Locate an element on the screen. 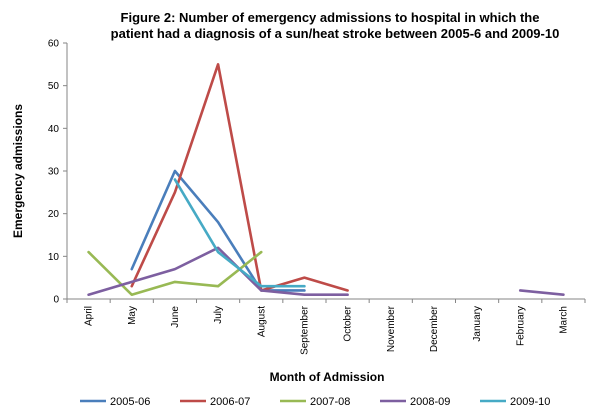 The image size is (592, 420). x-tick-label: April is located at coordinates (89, 316).